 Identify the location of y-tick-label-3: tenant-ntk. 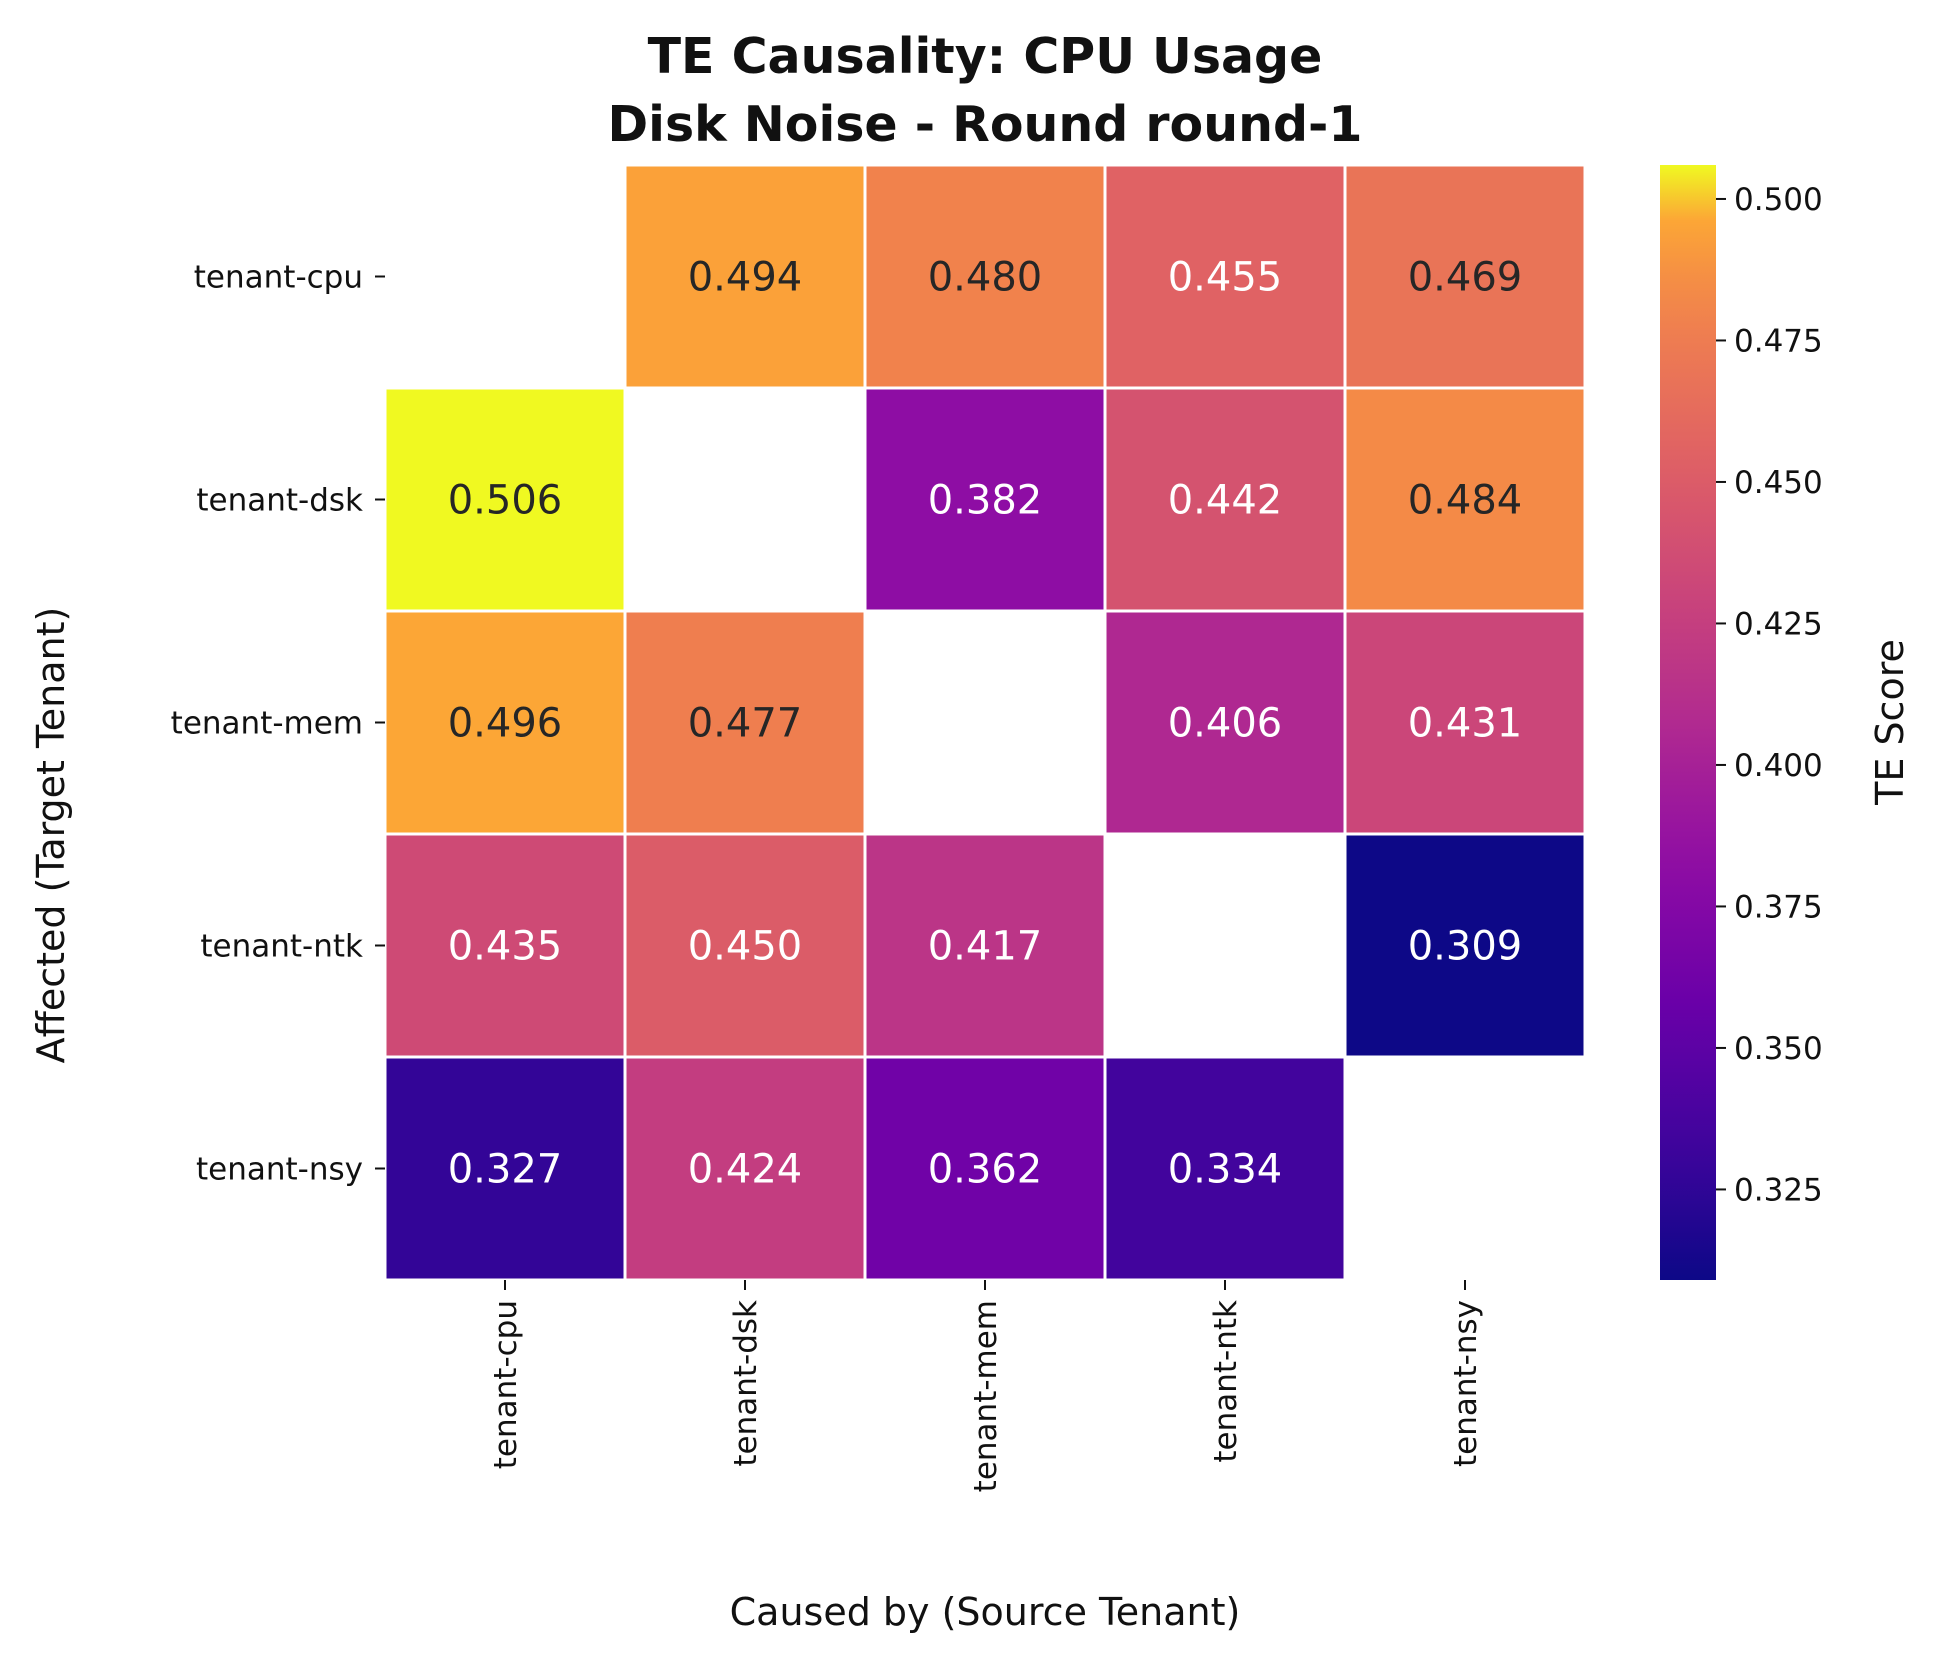
(281, 947).